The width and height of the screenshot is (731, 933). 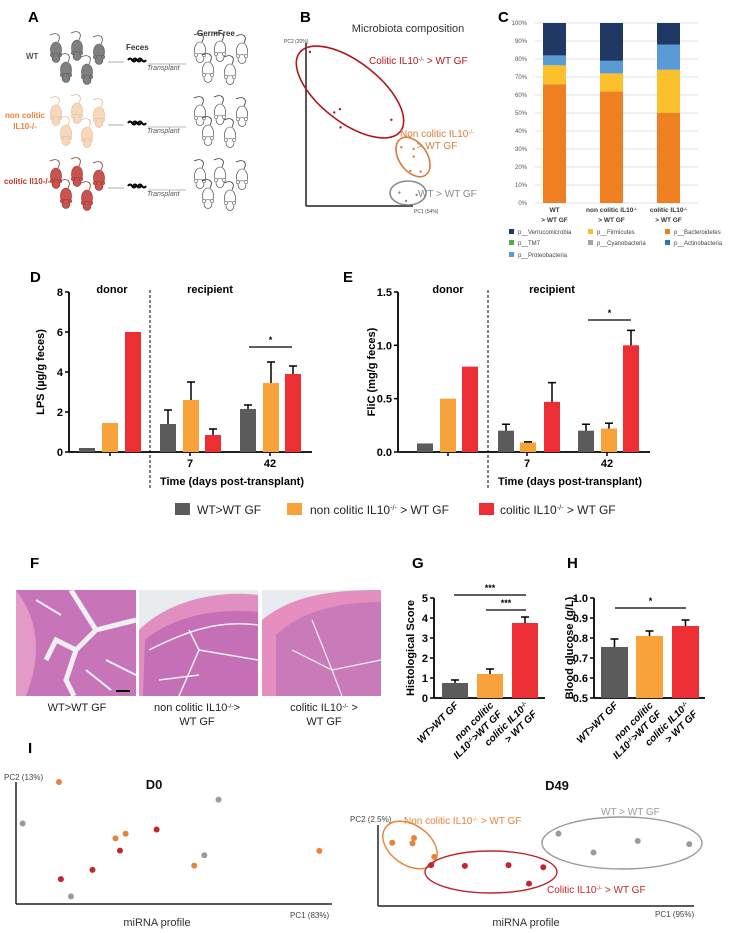 I want to click on legend-item: p__Bacteroidetes, so click(x=693, y=232).